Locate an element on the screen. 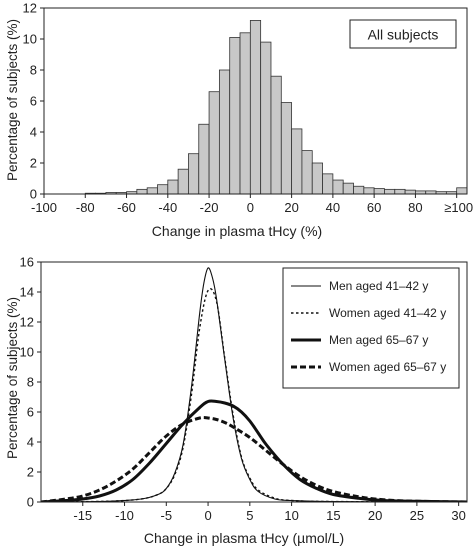 The height and width of the screenshot is (549, 474). density-y-tick-label: 12 is located at coordinates (27, 322).